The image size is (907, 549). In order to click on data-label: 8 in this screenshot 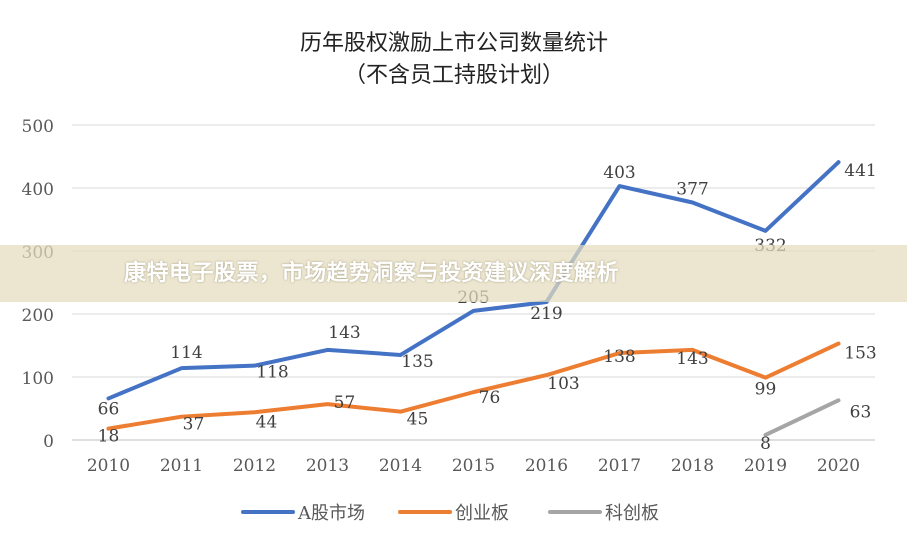, I will do `click(765, 444)`.